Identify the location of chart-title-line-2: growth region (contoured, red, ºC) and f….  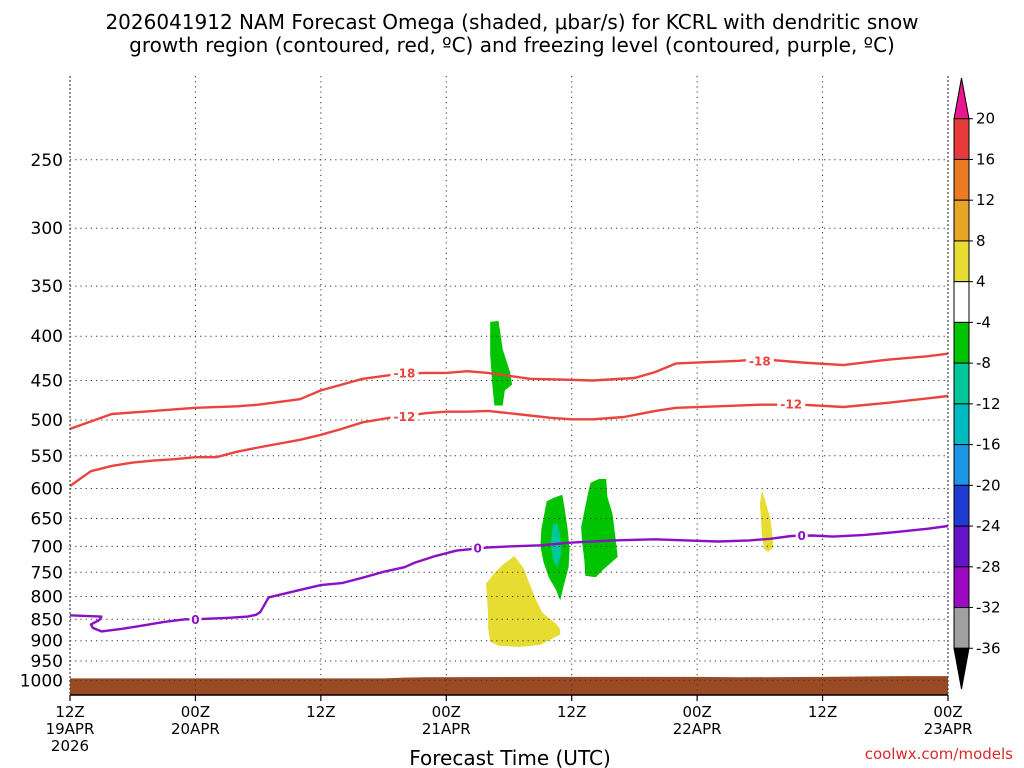
(512, 45).